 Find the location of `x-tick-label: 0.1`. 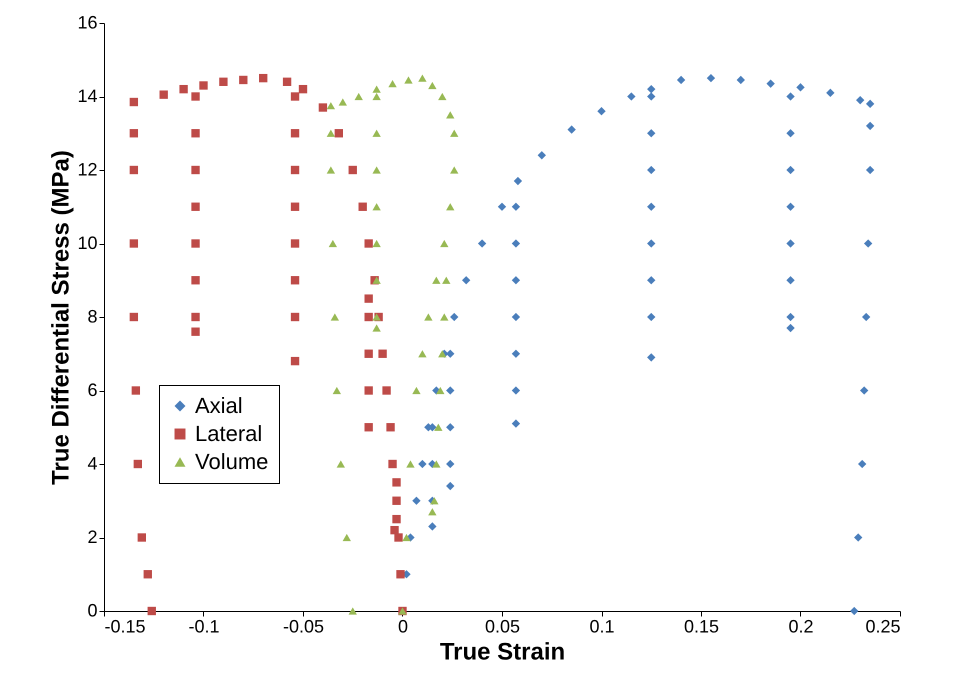

x-tick-label: 0.1 is located at coordinates (602, 626).